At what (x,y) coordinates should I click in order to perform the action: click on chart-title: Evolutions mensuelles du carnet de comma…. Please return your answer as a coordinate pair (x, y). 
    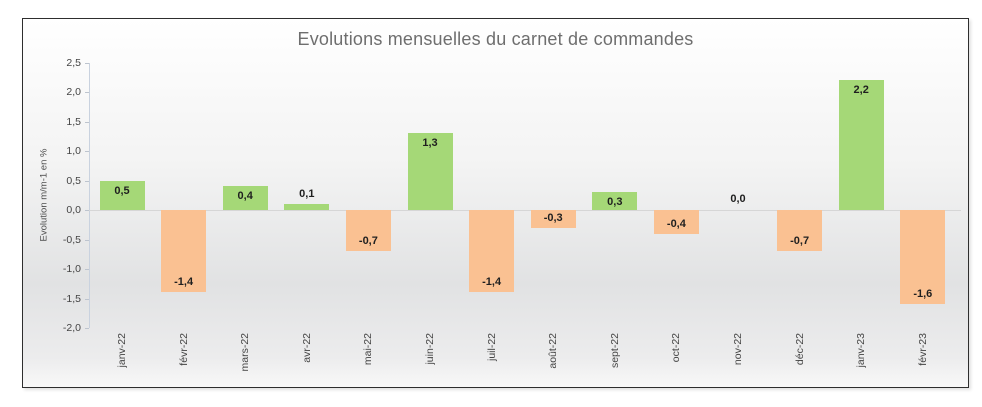
    Looking at the image, I should click on (495, 39).